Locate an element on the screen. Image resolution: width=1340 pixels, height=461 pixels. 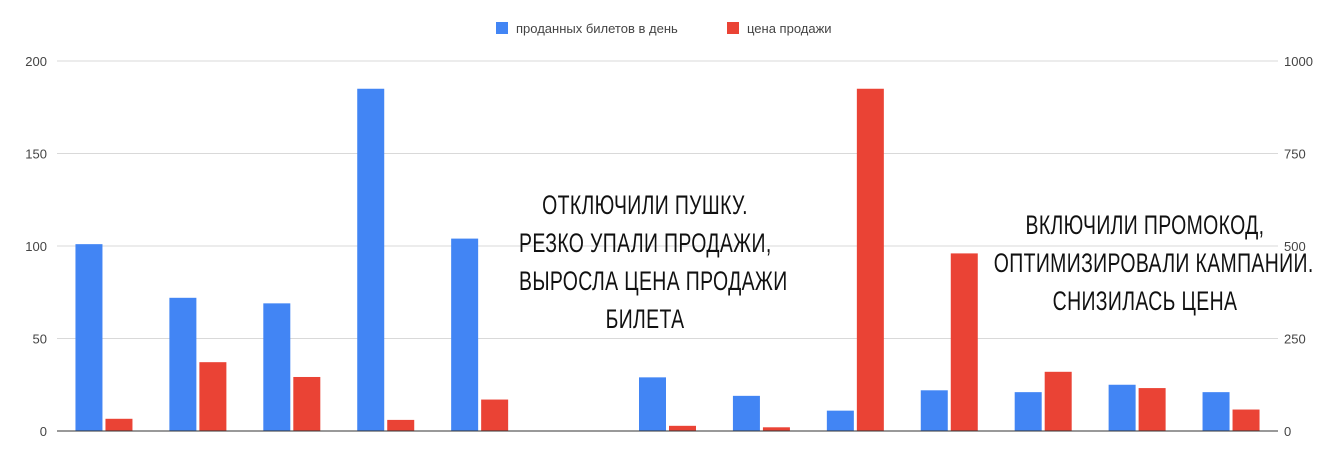
y-right-tick-label: 0 is located at coordinates (1287, 431).